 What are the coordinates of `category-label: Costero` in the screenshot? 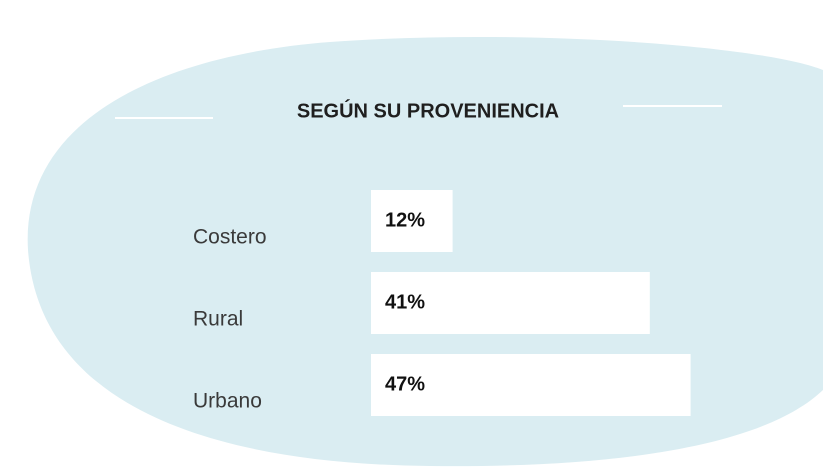 It's located at (230, 237).